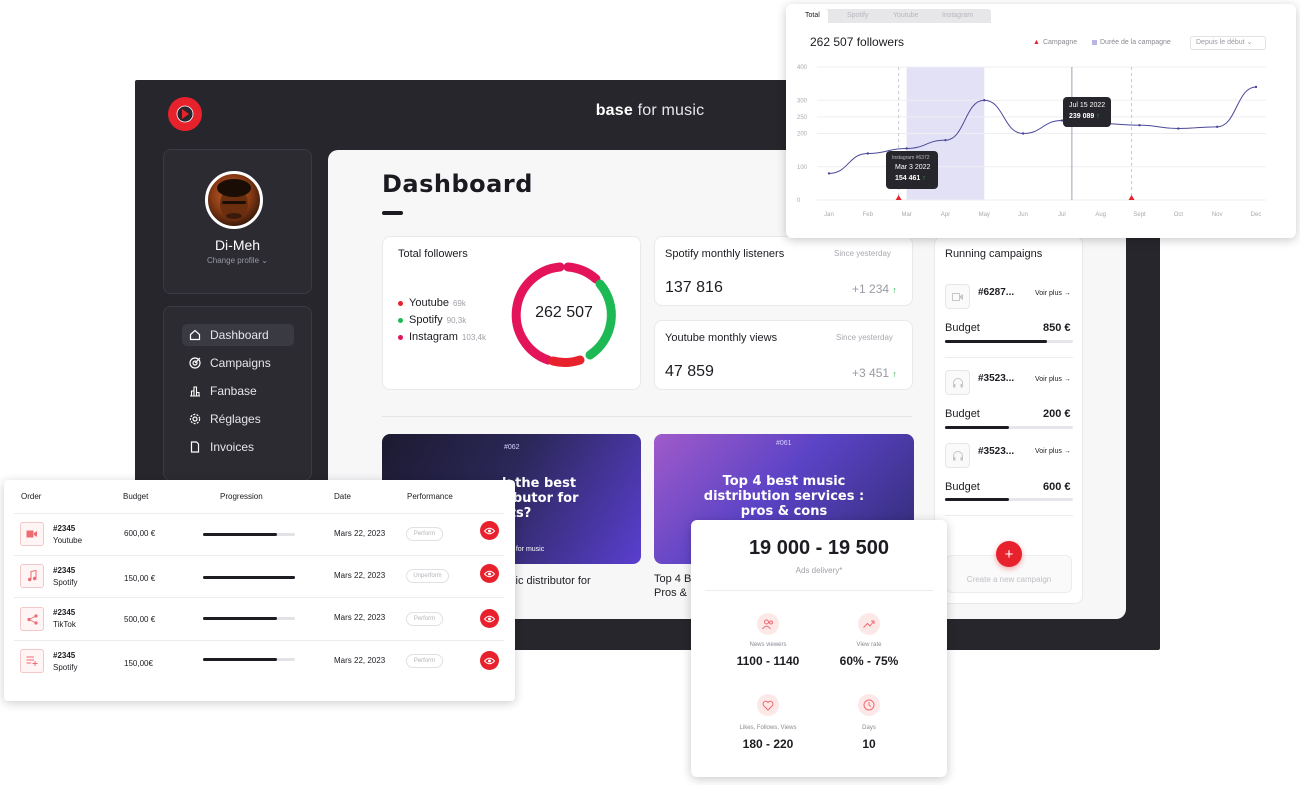 The image size is (1300, 785). I want to click on tab-instagram: Instagram, so click(958, 15).